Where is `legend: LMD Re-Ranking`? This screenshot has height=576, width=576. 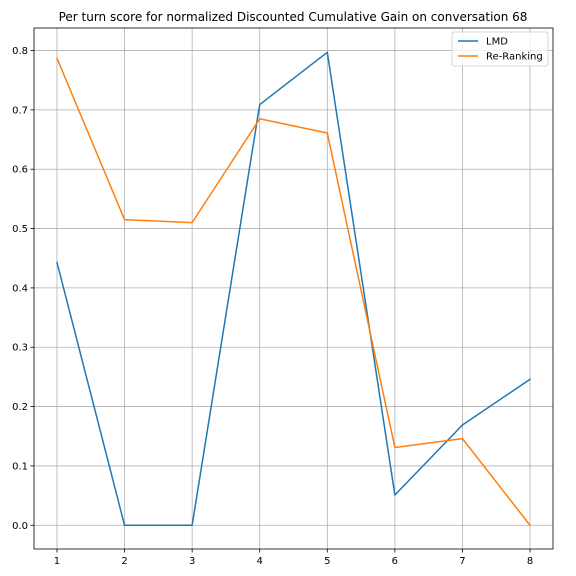
legend: LMD Re-Ranking is located at coordinates (500, 49).